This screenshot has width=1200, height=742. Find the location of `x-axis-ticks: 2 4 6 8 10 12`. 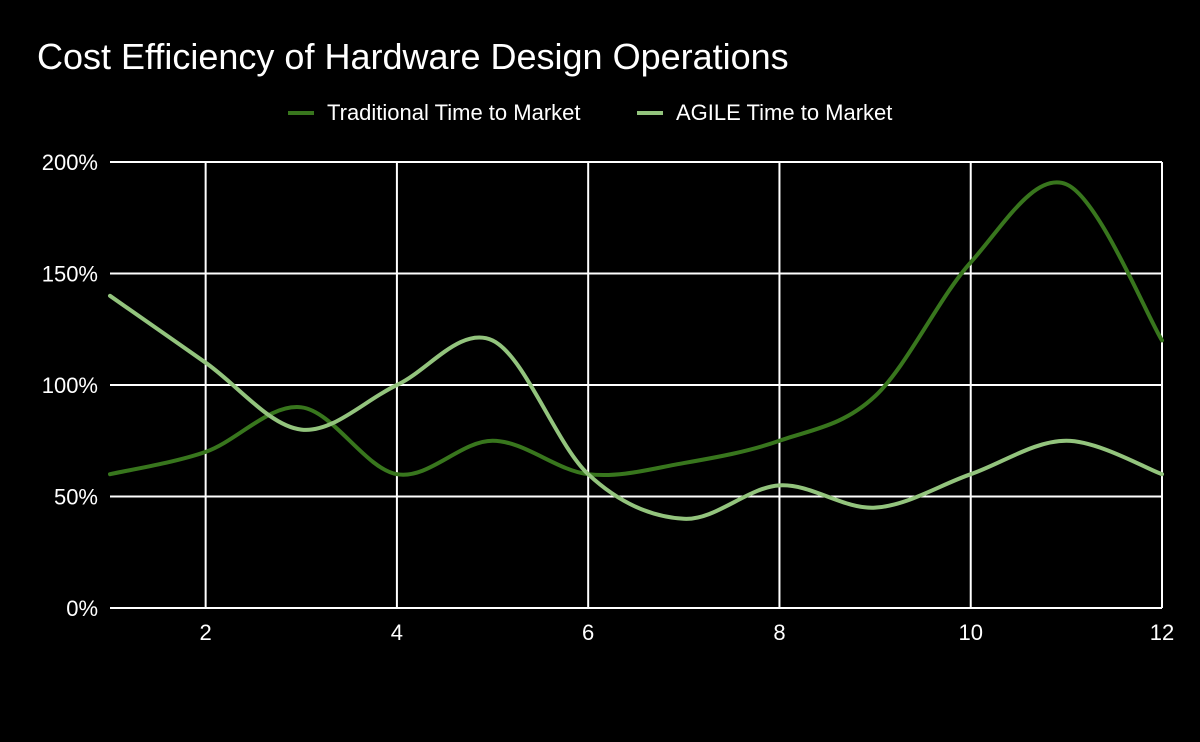

x-axis-ticks: 2 4 6 8 10 12 is located at coordinates (687, 632).